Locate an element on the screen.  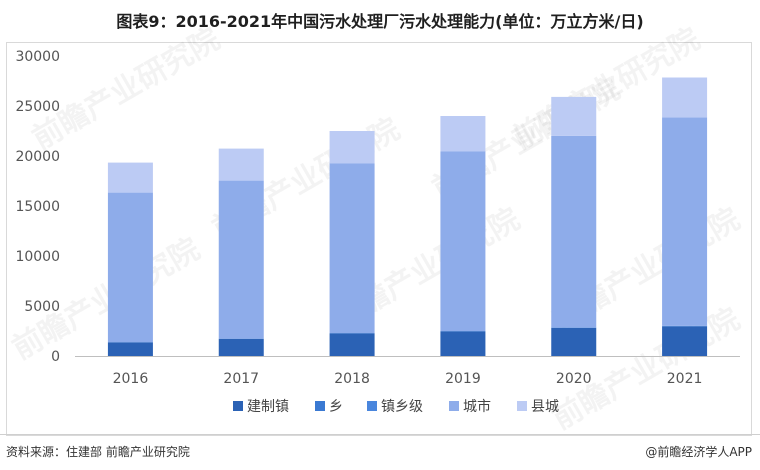
y-tick-label: 15000 is located at coordinates (37, 207).